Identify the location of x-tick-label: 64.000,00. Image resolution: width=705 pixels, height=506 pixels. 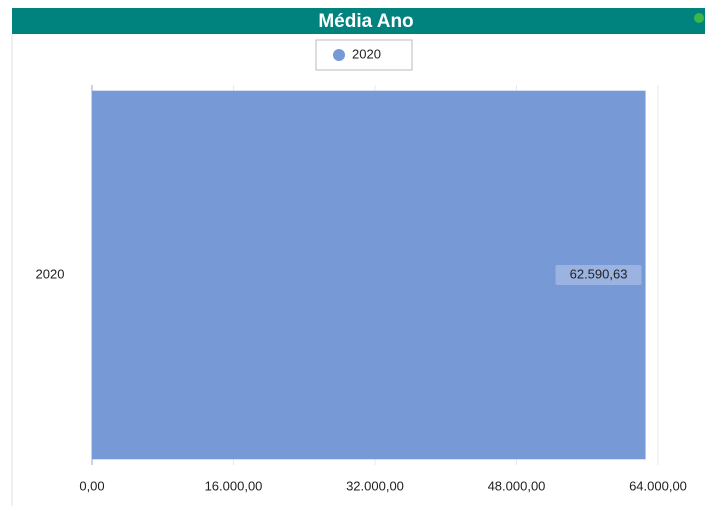
(658, 485).